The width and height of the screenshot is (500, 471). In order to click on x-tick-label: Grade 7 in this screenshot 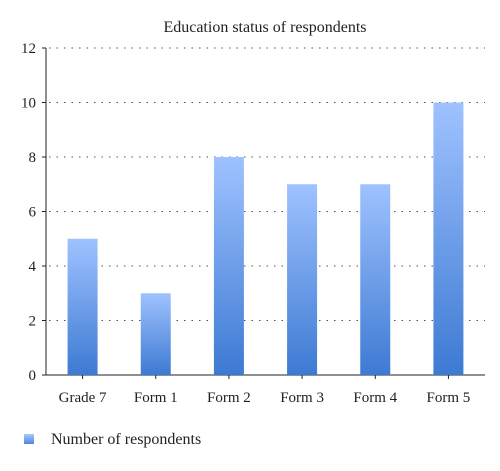, I will do `click(83, 398)`.